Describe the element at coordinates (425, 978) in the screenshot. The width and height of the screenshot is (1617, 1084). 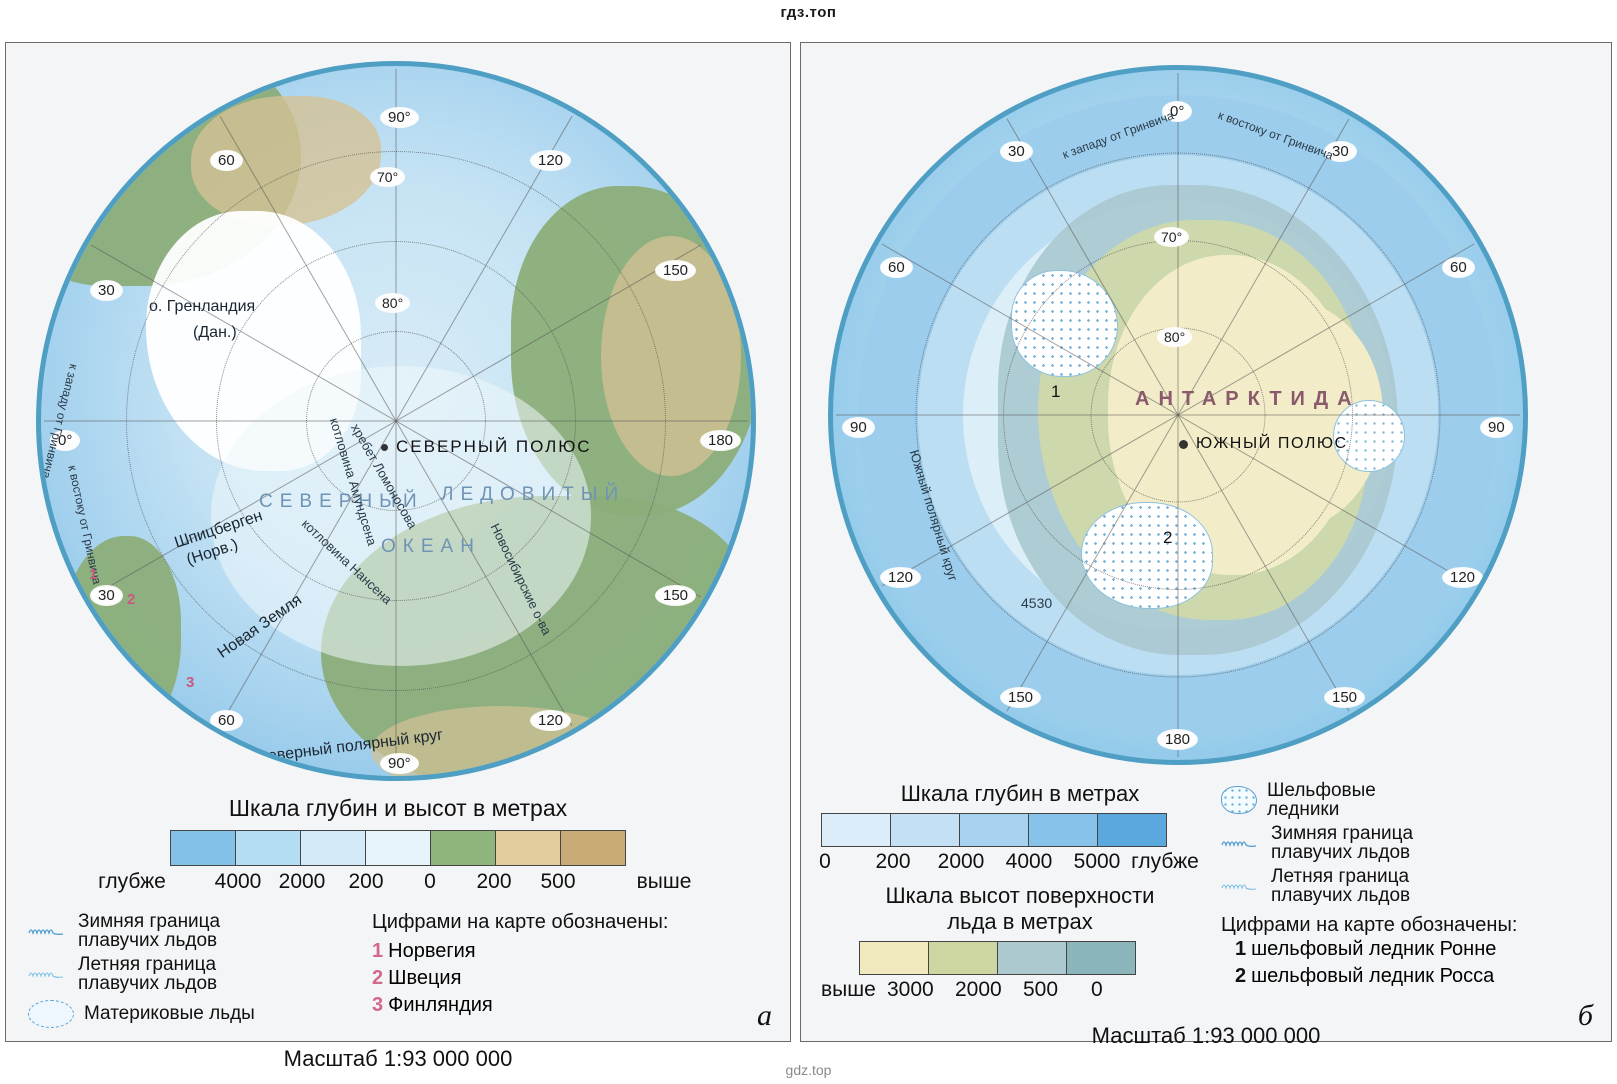
I see `number-legend-label: Швеция` at that location.